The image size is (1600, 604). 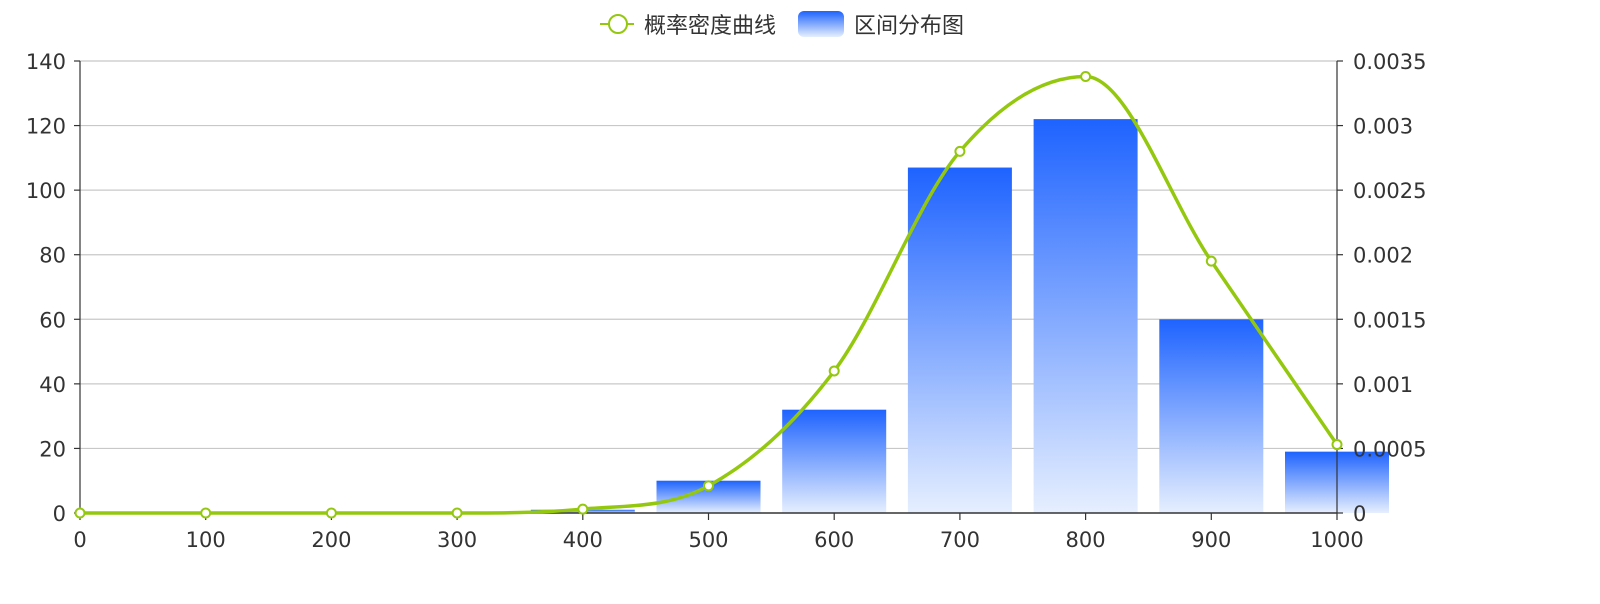 I want to click on y-right-tick-label: 0.0035, so click(x=1389, y=62).